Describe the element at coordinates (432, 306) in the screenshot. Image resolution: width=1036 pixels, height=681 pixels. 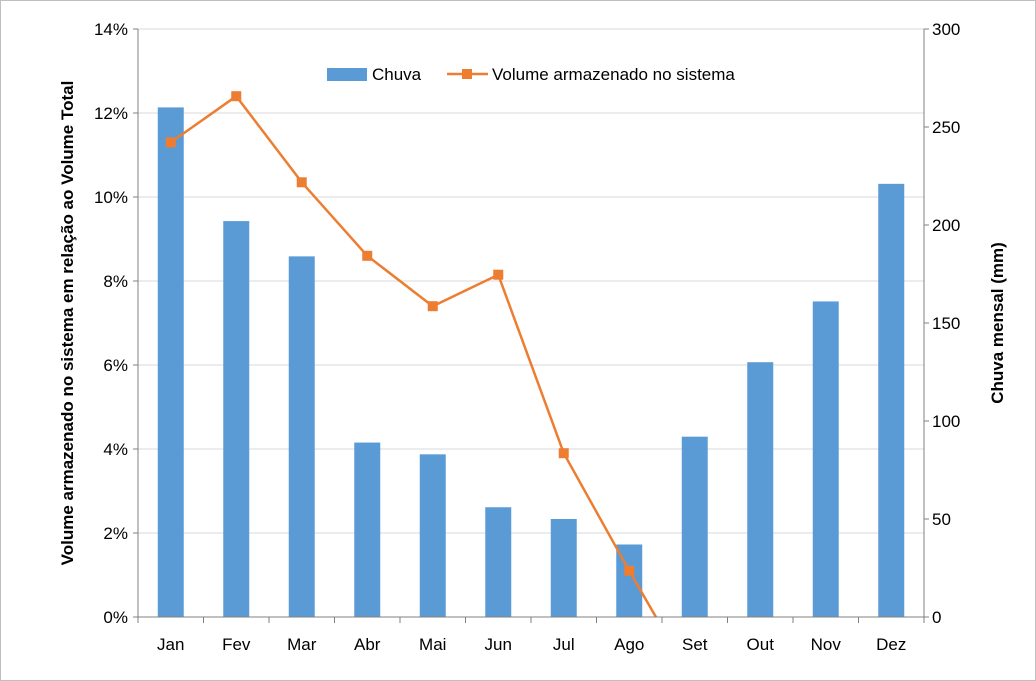
I see `volume-marker-mai` at that location.